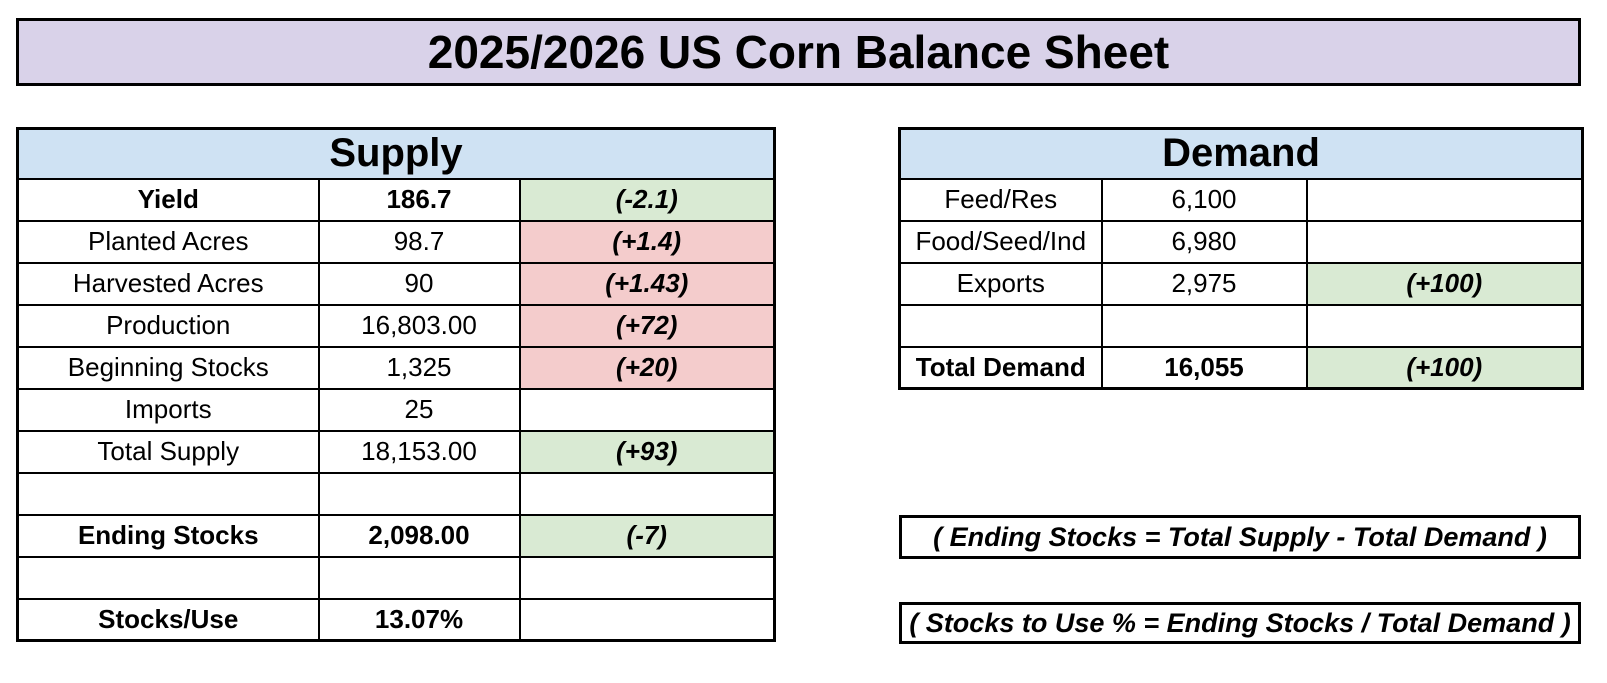 The image size is (1607, 683). Describe the element at coordinates (419, 493) in the screenshot. I see `supply-spacer-1-value` at that location.